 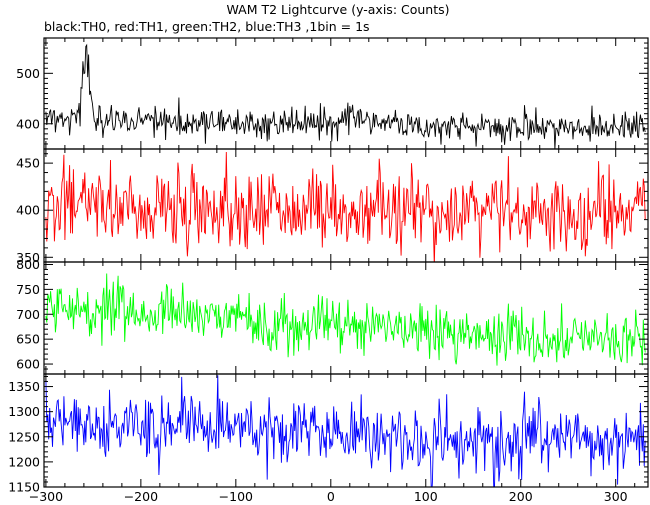 I want to click on x-tick-label: −100, so click(x=236, y=496).